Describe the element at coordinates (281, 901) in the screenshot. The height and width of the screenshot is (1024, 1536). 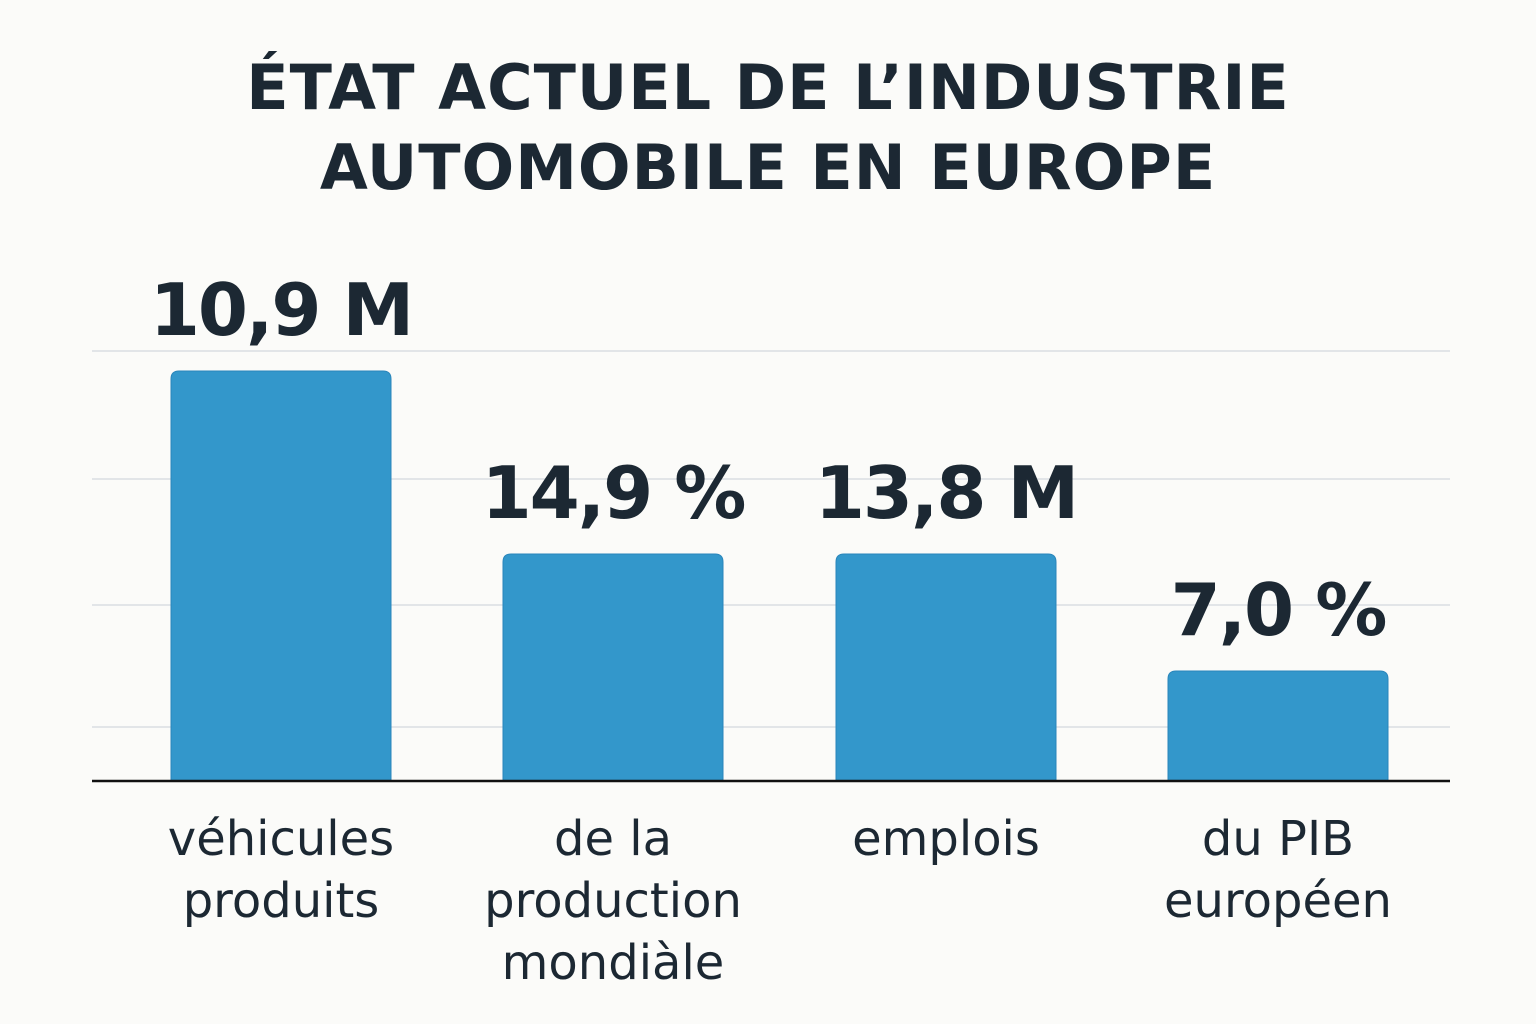
I see `category-label: produits` at that location.